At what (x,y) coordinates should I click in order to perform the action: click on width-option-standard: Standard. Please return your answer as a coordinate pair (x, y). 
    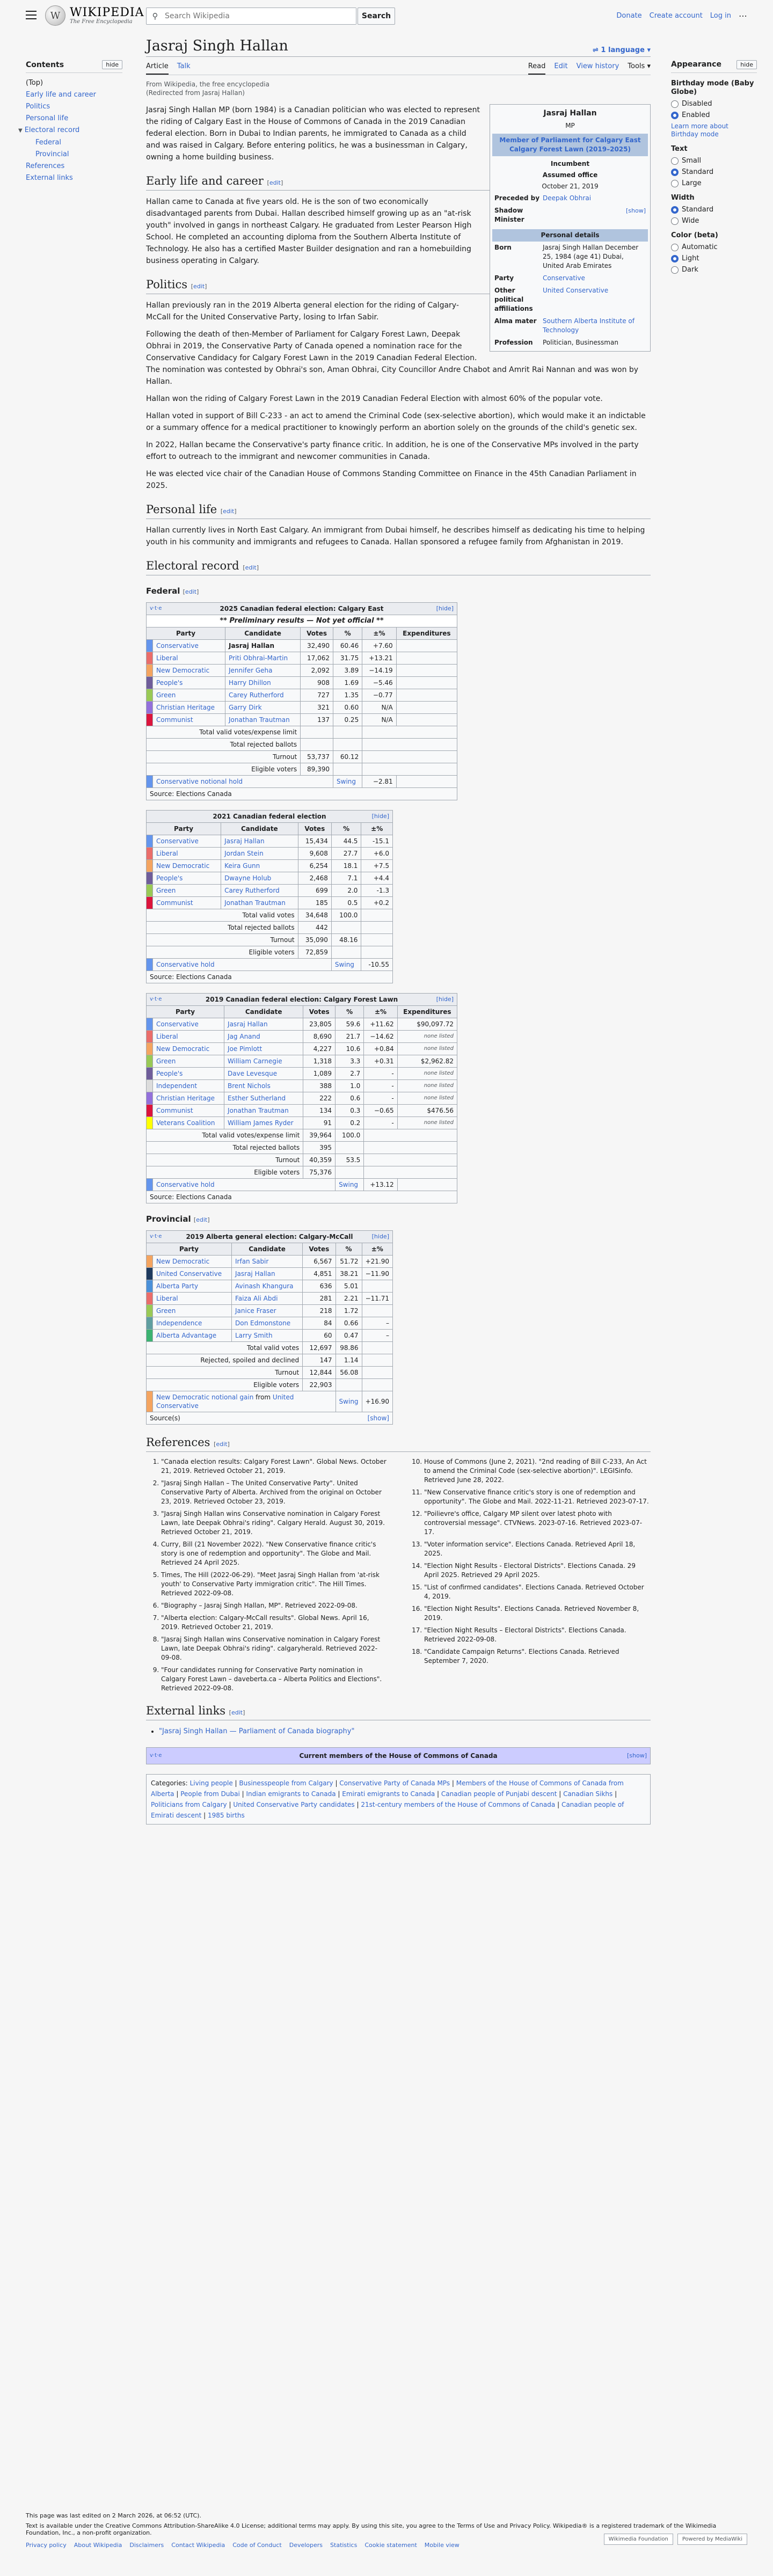
    Looking at the image, I should click on (714, 210).